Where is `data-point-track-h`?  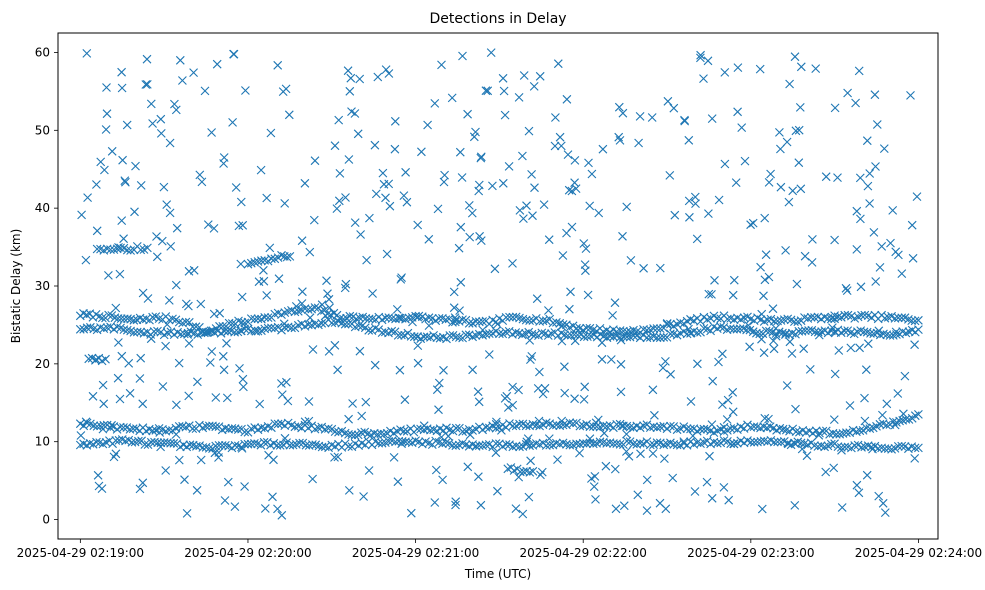
data-point-track-h is located at coordinates (530, 472).